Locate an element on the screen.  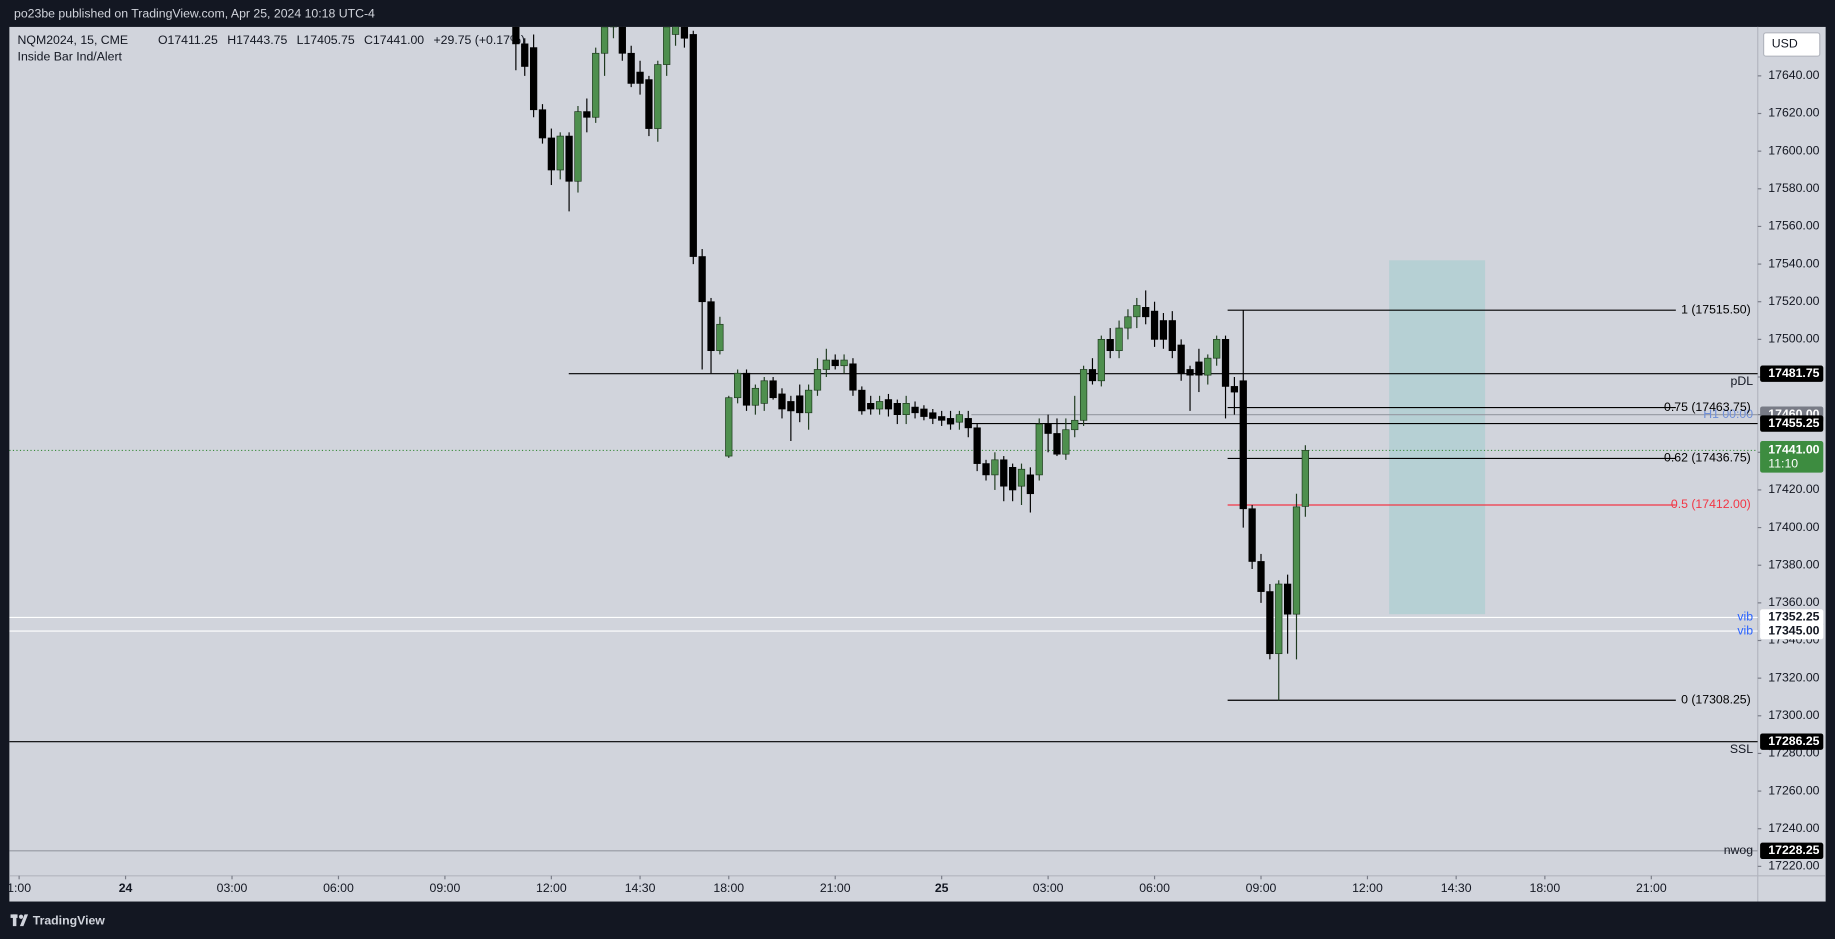
y-tick-label: 17320.00 is located at coordinates (1793, 677).